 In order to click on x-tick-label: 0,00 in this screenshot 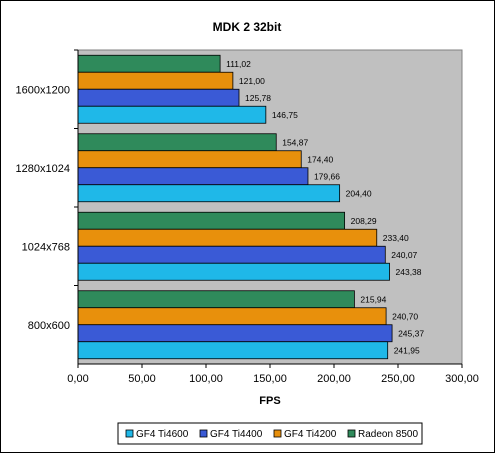, I will do `click(77, 379)`.